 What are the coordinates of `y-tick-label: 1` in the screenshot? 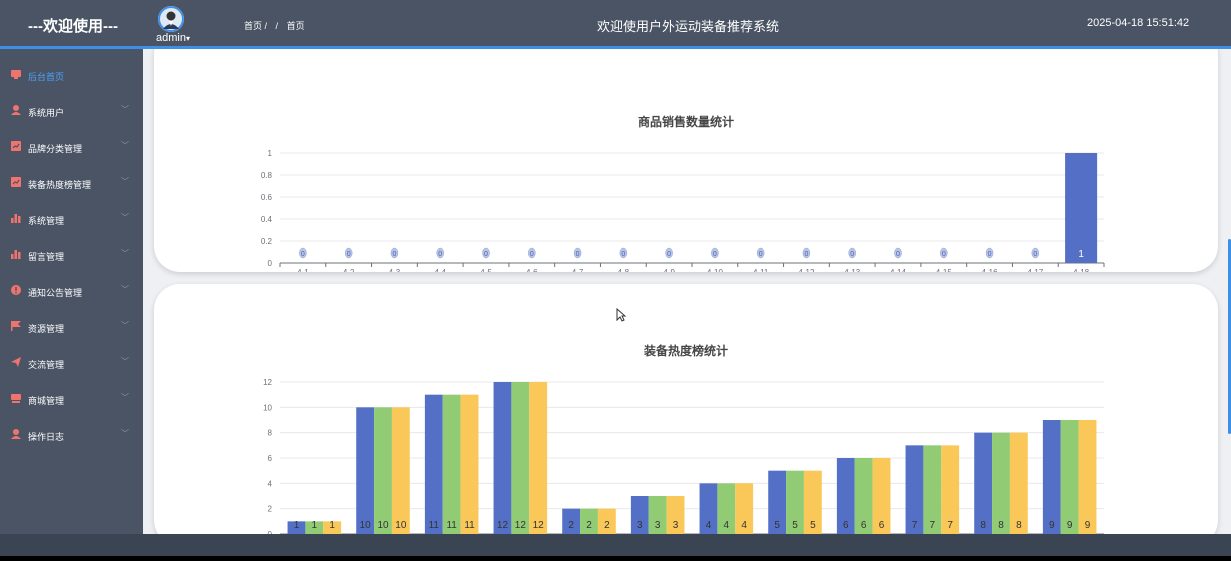 It's located at (270, 153).